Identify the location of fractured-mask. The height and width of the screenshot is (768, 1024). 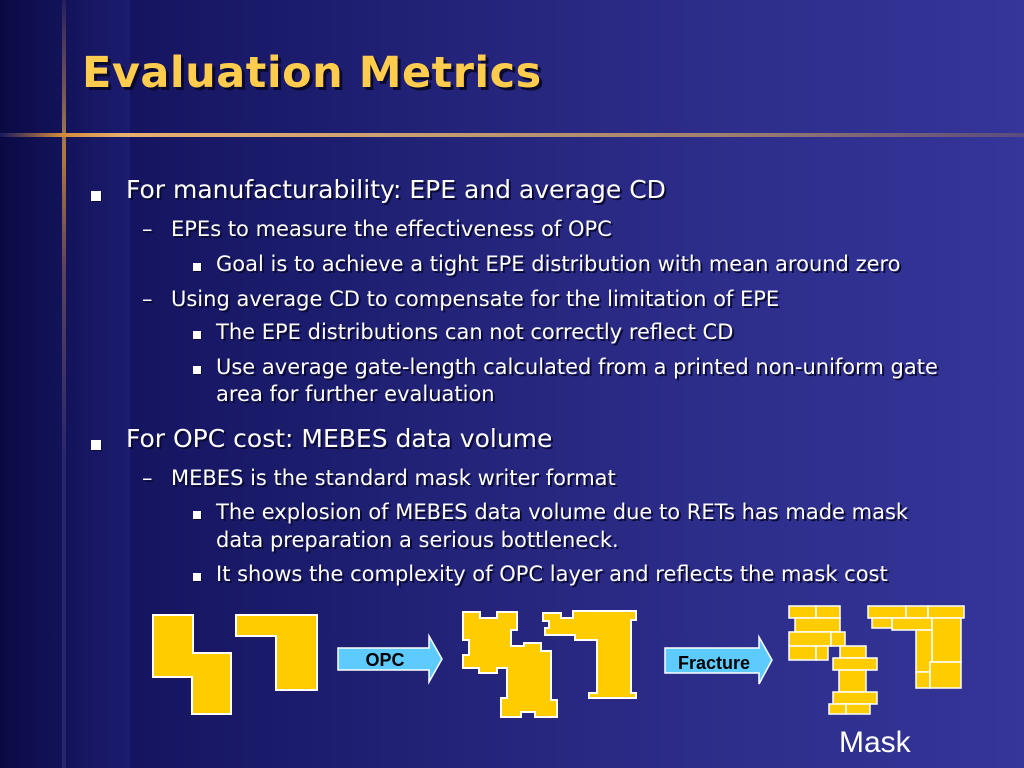
(876, 660).